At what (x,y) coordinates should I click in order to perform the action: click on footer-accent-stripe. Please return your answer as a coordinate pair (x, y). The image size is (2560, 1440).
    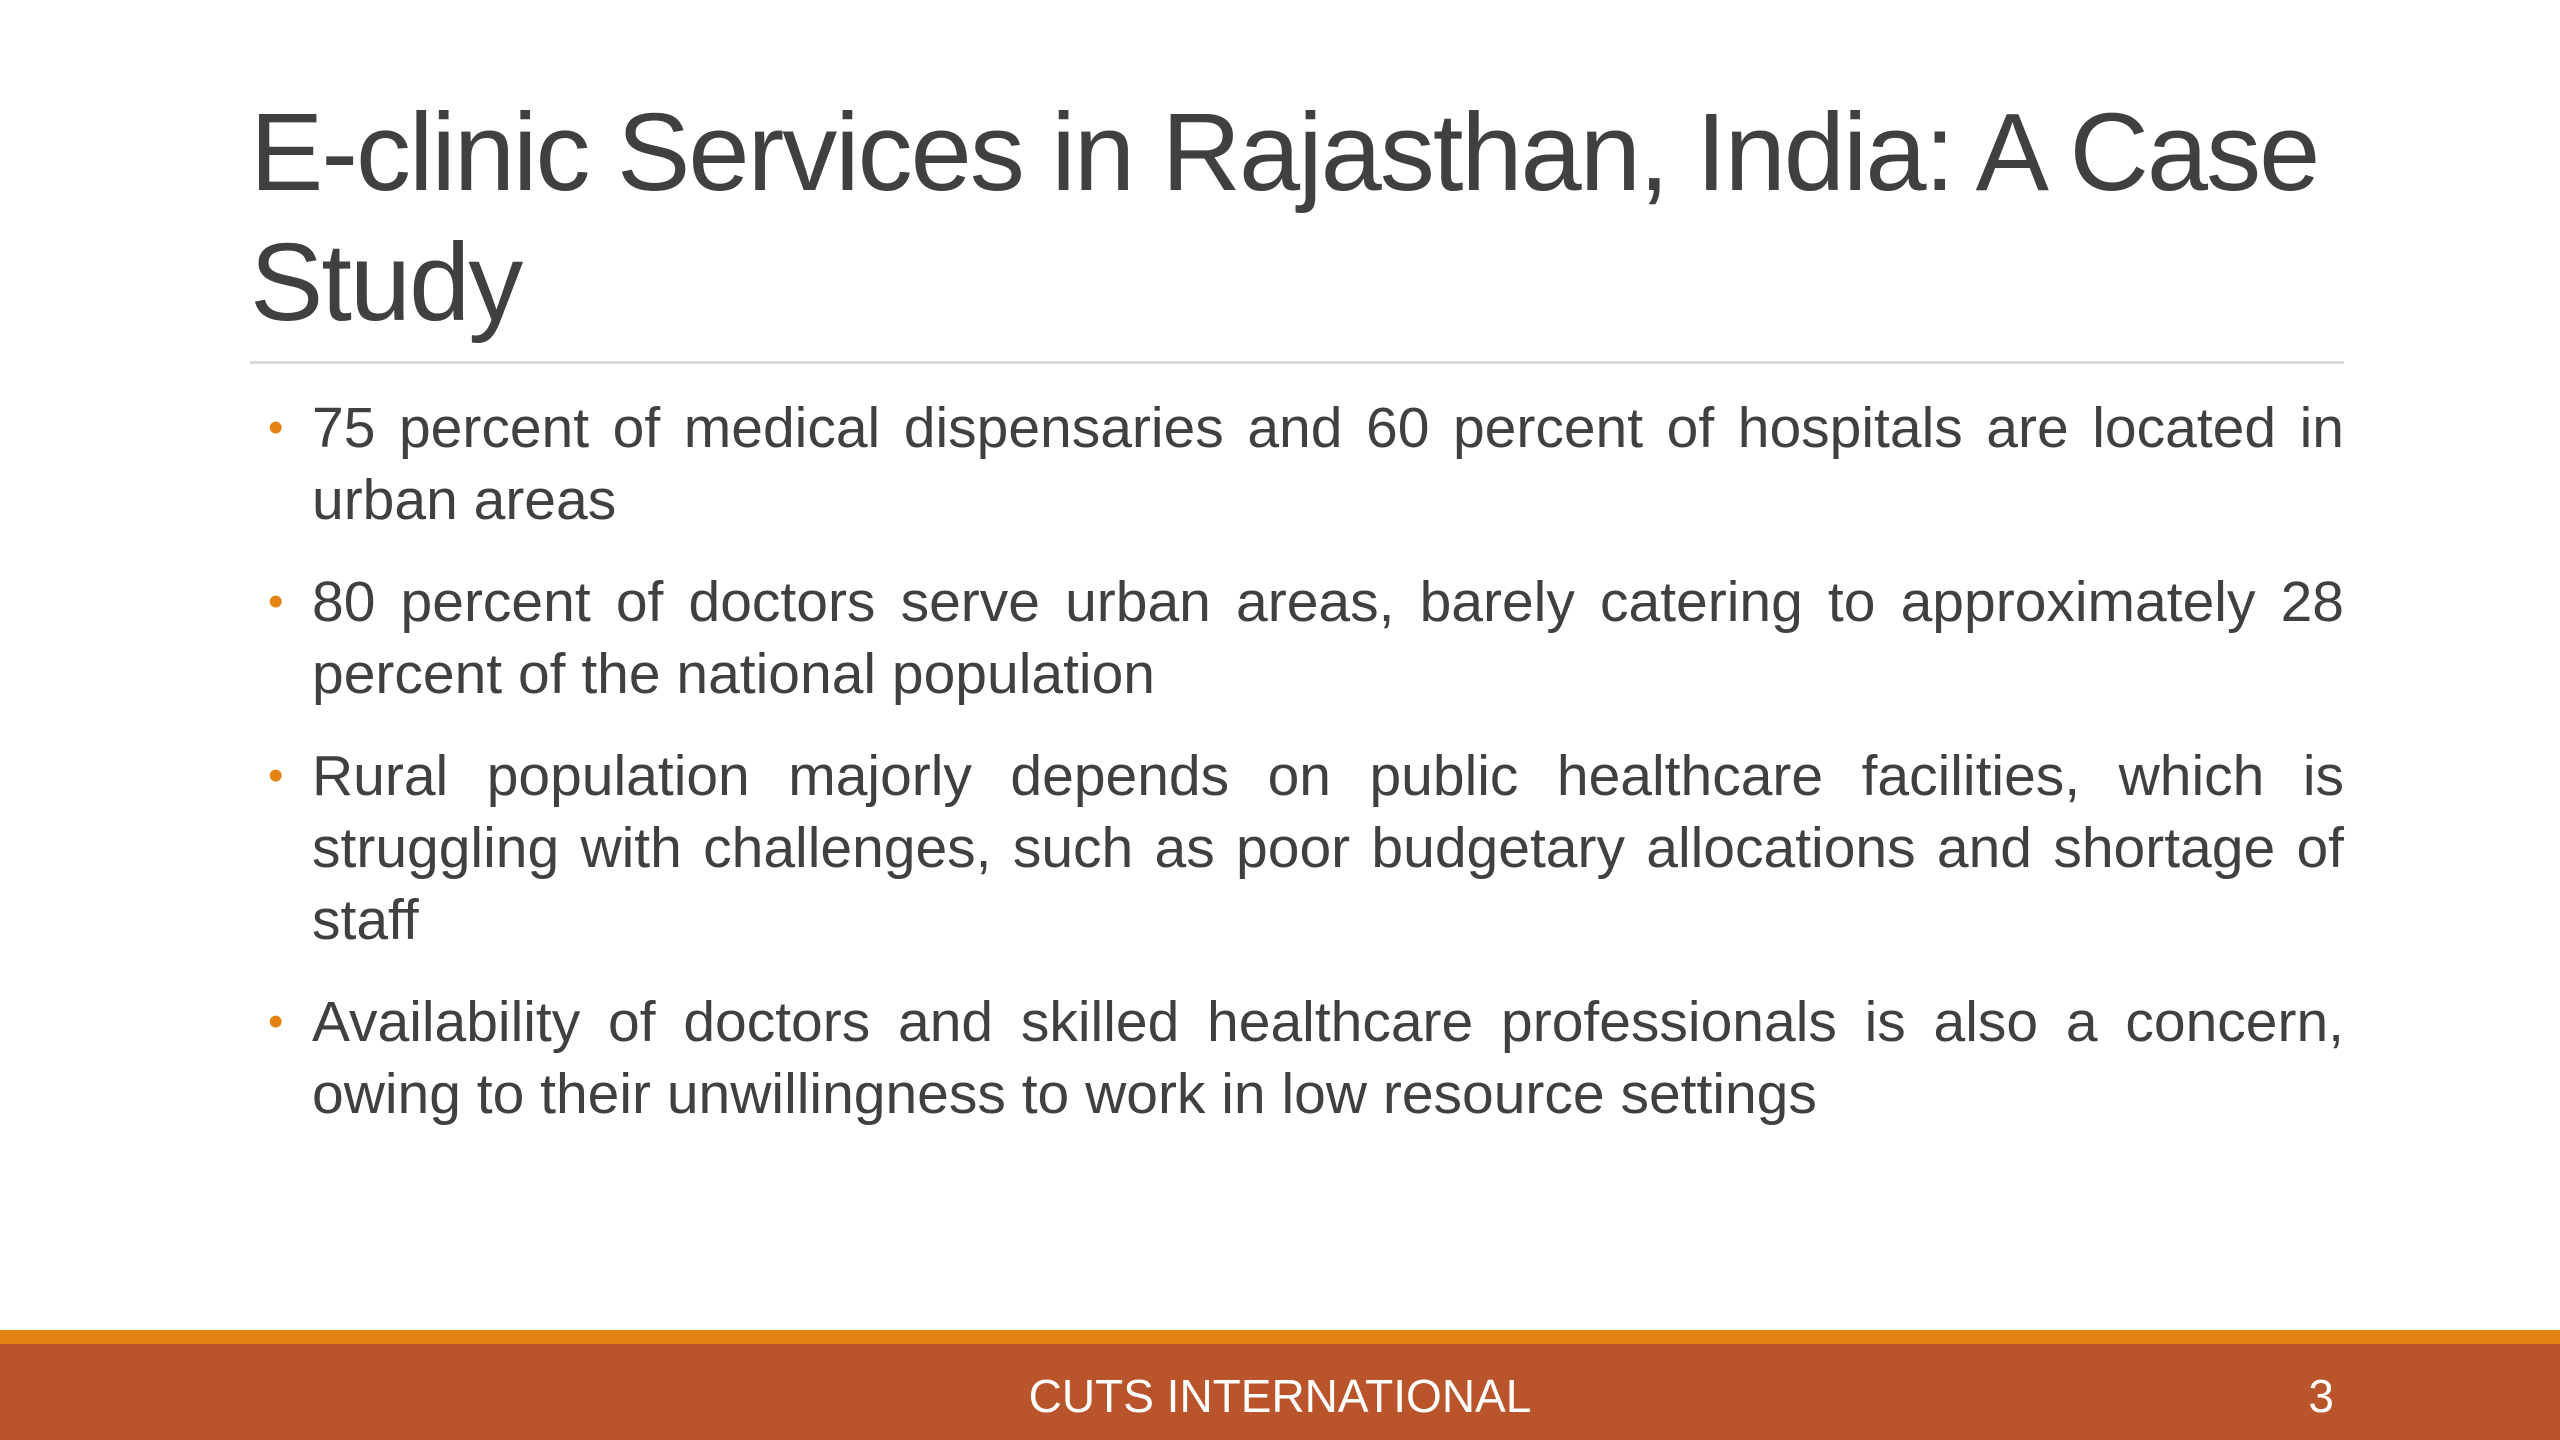
    Looking at the image, I should click on (1280, 1337).